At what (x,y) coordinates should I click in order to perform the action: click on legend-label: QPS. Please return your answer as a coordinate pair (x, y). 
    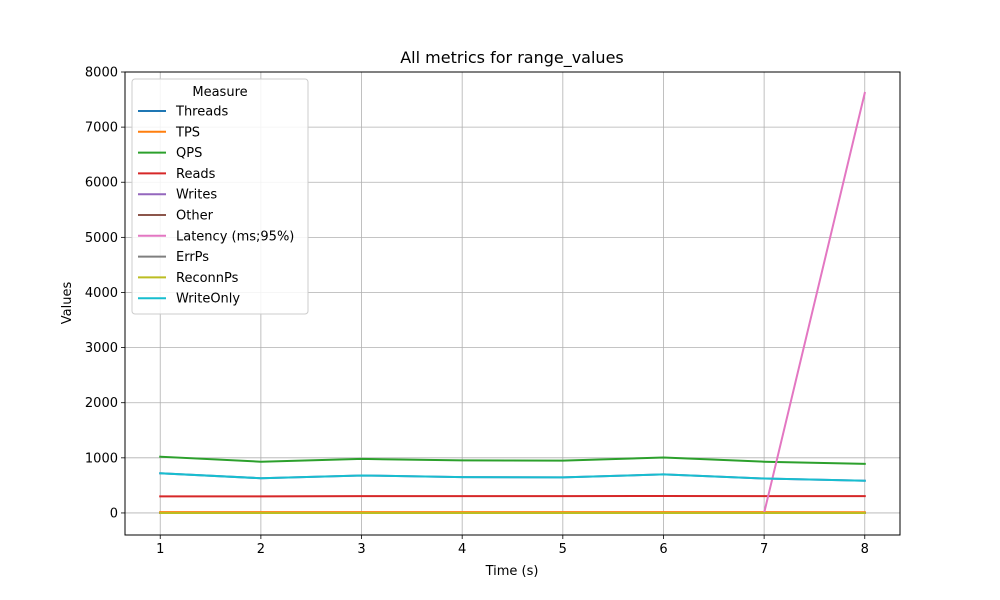
    Looking at the image, I should click on (189, 153).